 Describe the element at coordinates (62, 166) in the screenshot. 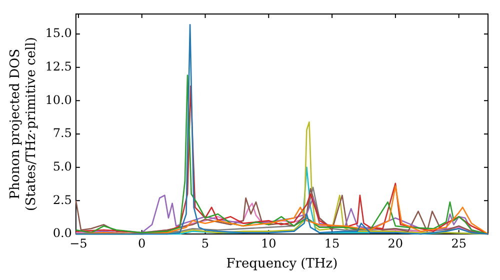

I see `y-tick-label: 5.0` at that location.